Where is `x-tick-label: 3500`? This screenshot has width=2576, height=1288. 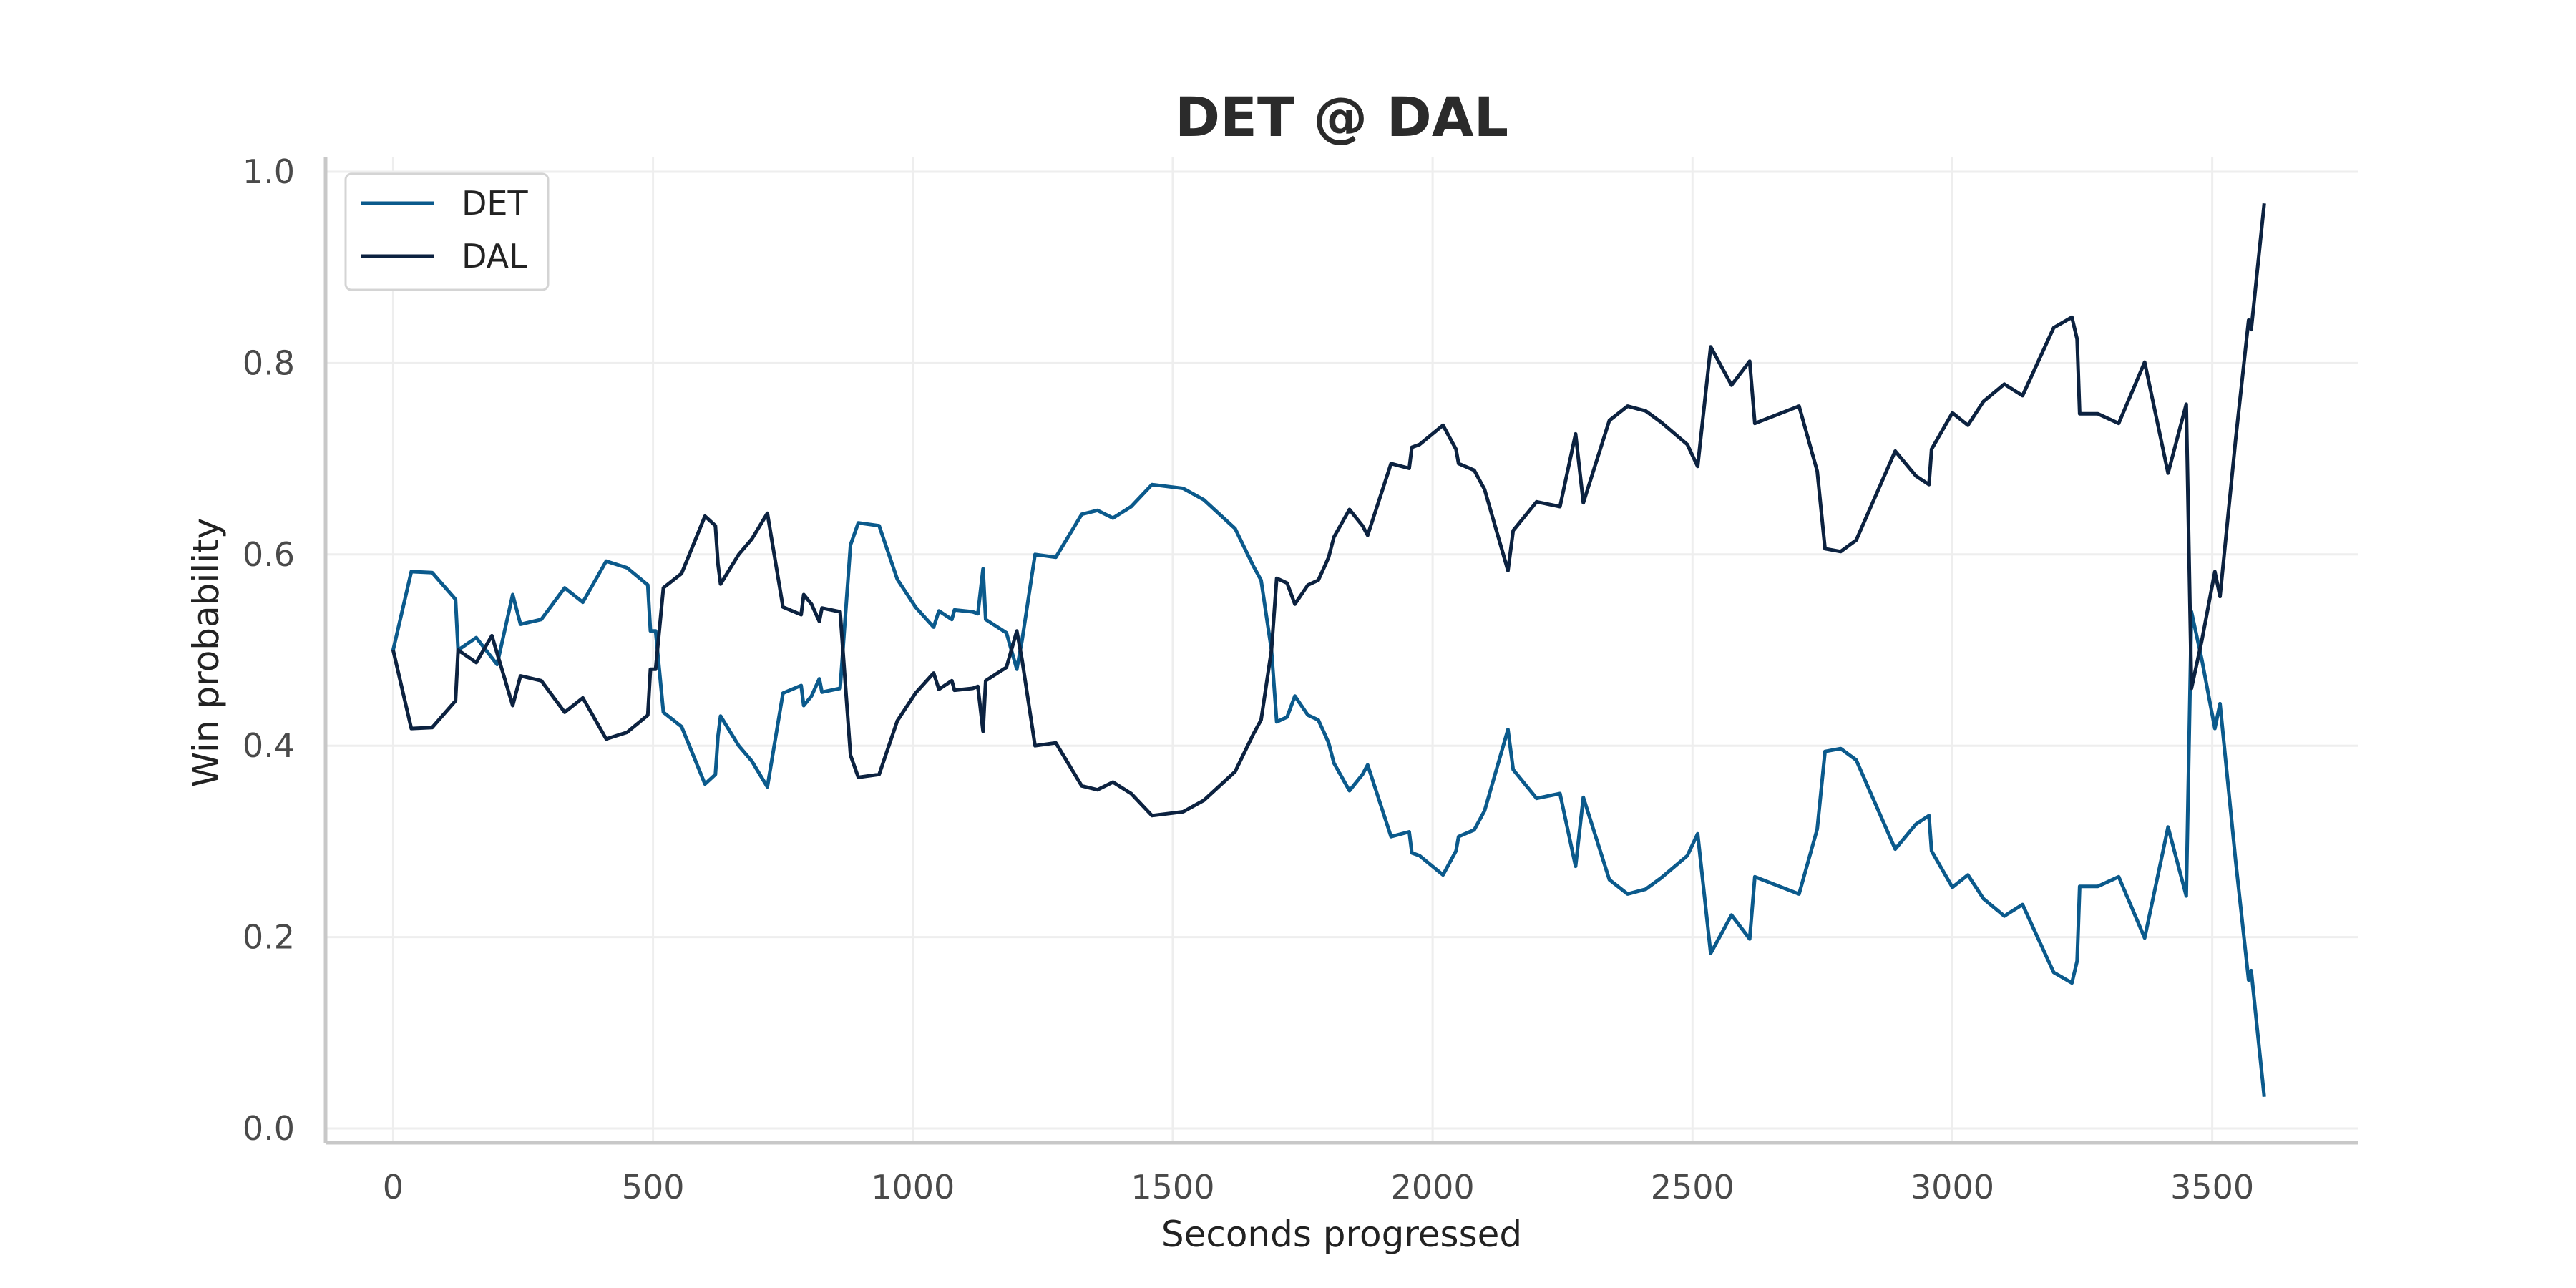 x-tick-label: 3500 is located at coordinates (2212, 1187).